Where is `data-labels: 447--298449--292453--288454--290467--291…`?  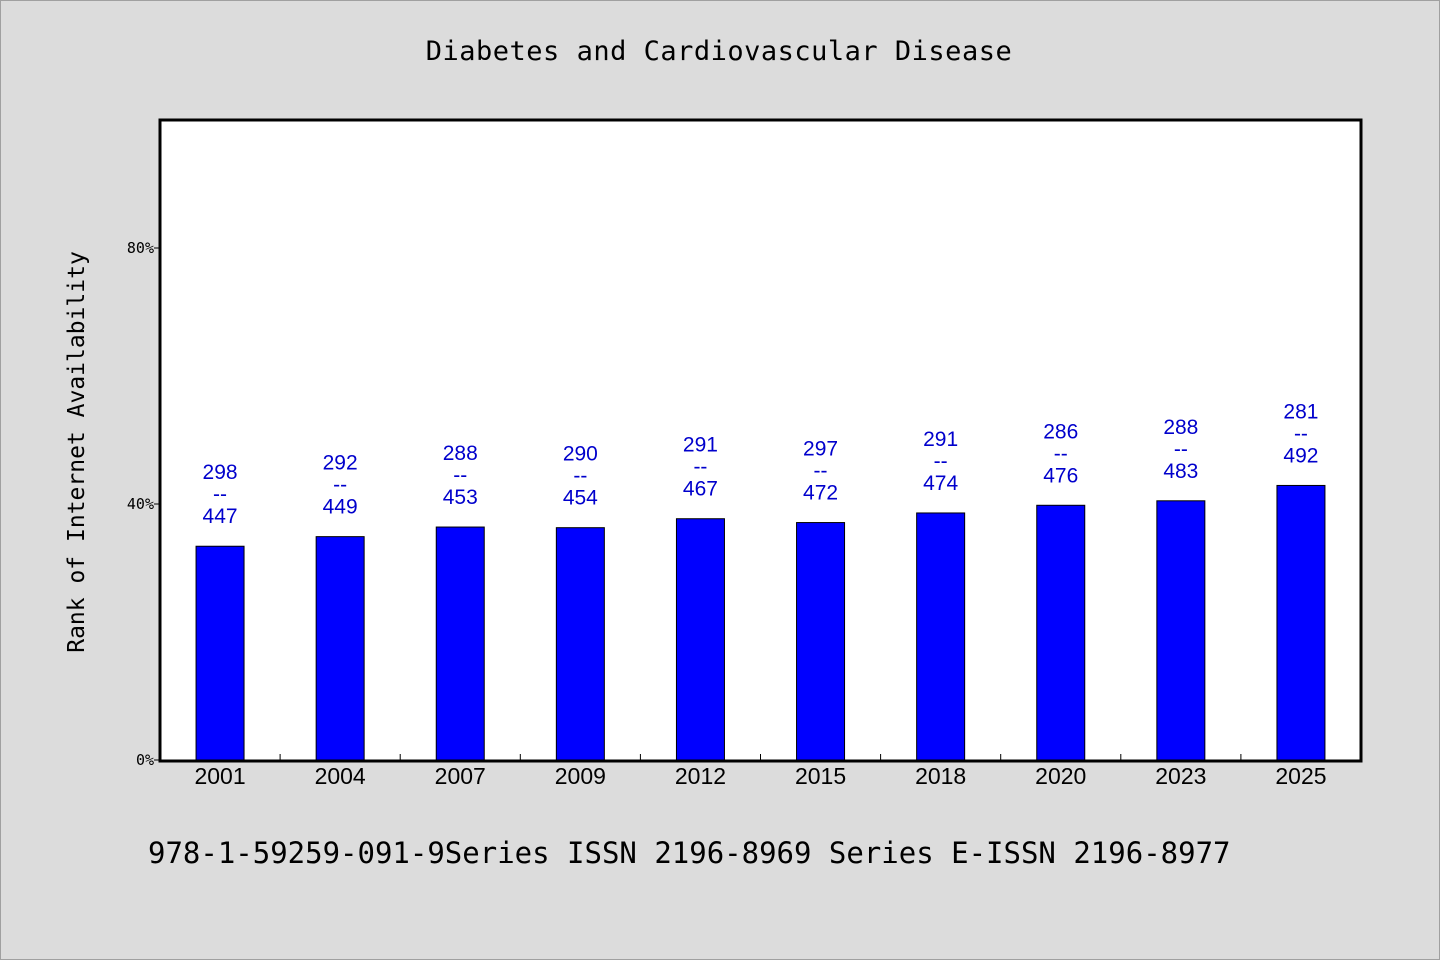 data-labels: 447--298449--292453--288454--290467--291… is located at coordinates (761, 464).